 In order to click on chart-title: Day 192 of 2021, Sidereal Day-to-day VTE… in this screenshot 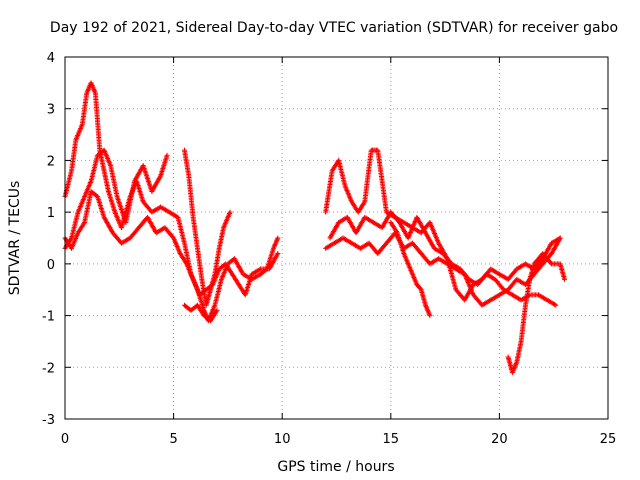, I will do `click(334, 28)`.